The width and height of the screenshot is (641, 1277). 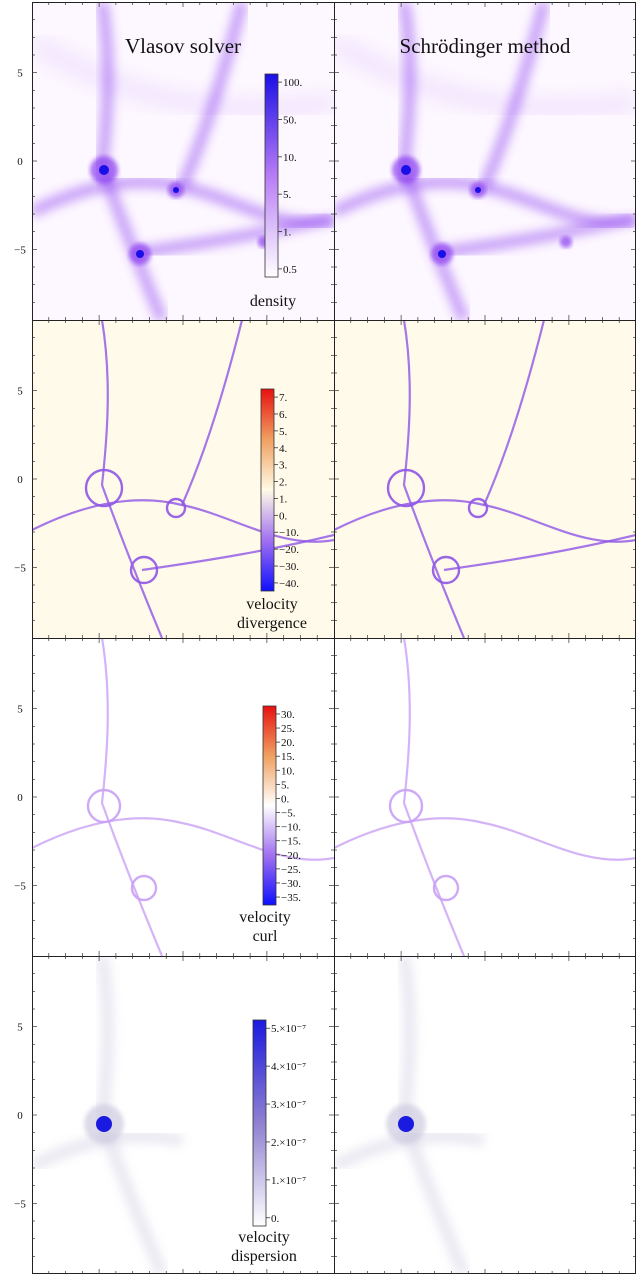 I want to click on panel-density-schrodinger, so click(x=485, y=161).